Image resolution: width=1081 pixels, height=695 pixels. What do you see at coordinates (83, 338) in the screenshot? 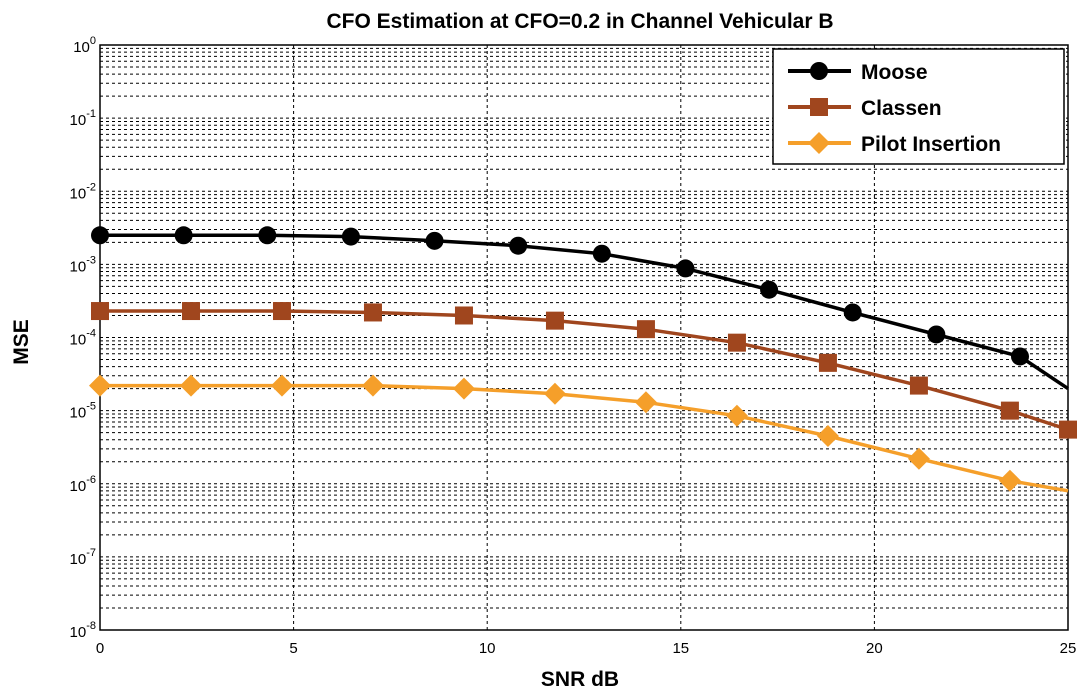
I see `y-tick-label: 10⁻⁴` at bounding box center [83, 338].